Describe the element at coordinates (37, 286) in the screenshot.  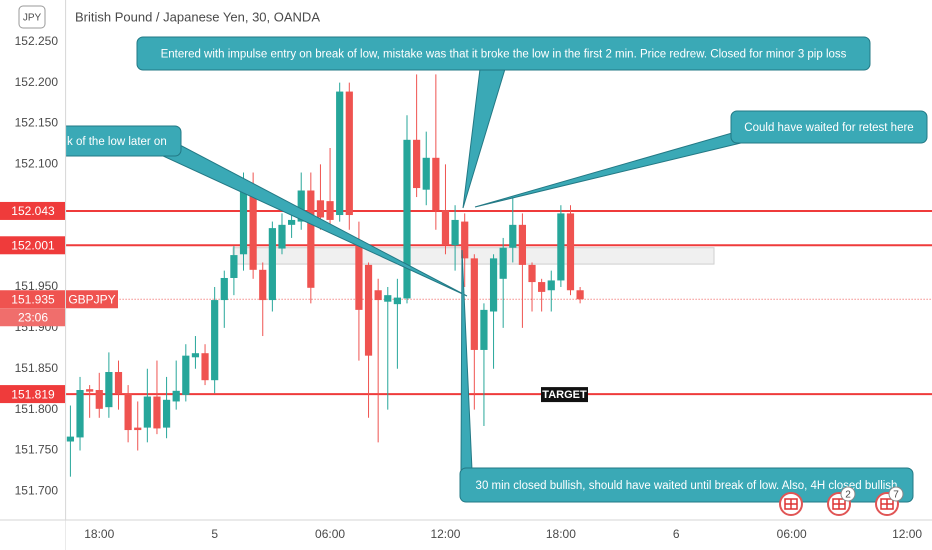
I see `y-tick-label: 151.950` at that location.